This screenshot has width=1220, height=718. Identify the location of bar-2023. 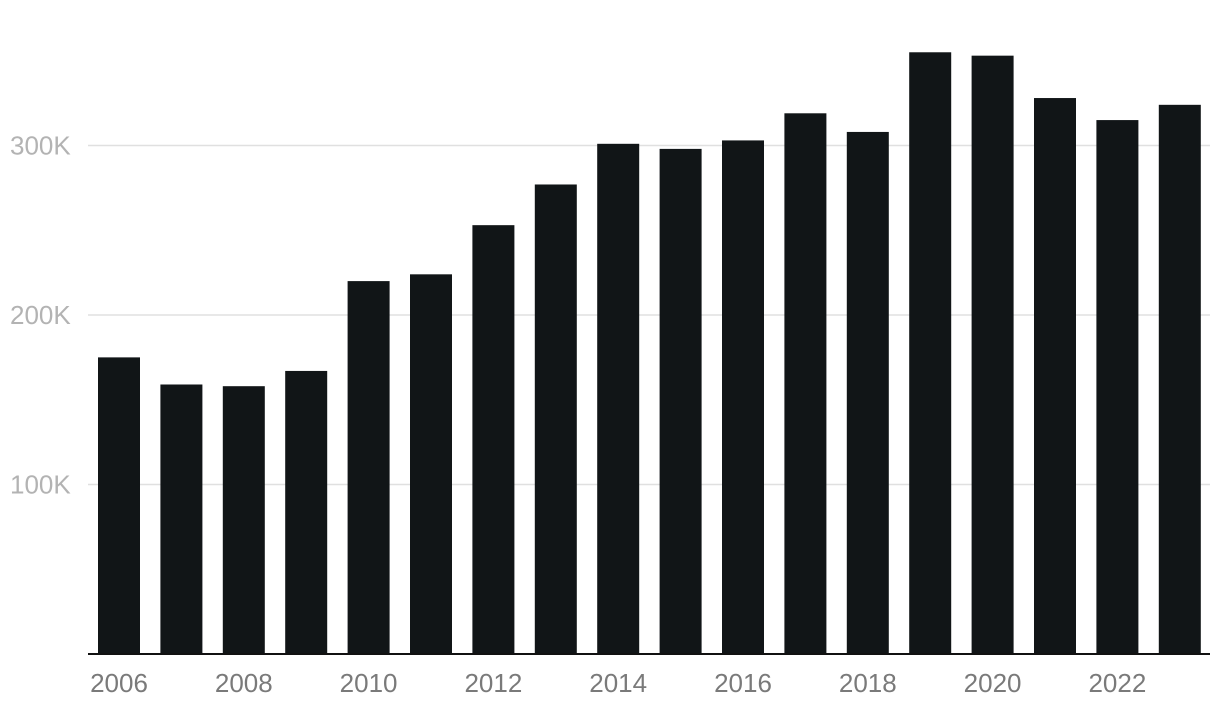
(1179, 379).